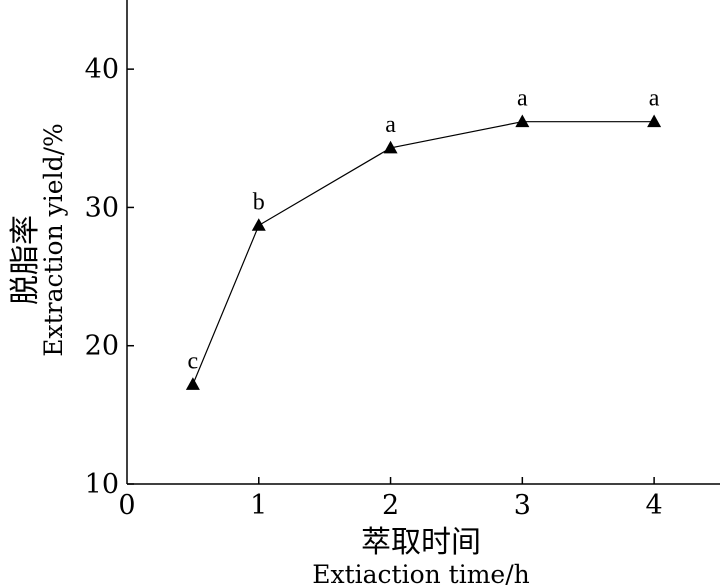 The width and height of the screenshot is (720, 585). I want to click on y-tick-label: 10, so click(102, 484).